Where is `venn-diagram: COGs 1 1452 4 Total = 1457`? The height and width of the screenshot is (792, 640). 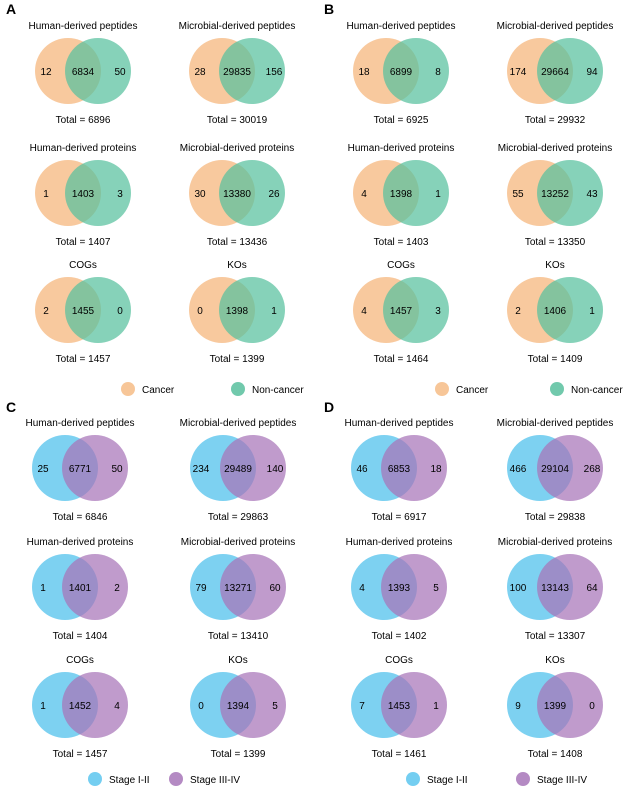
venn-diagram: COGs 1 1452 4 Total = 1457 is located at coordinates (80, 707).